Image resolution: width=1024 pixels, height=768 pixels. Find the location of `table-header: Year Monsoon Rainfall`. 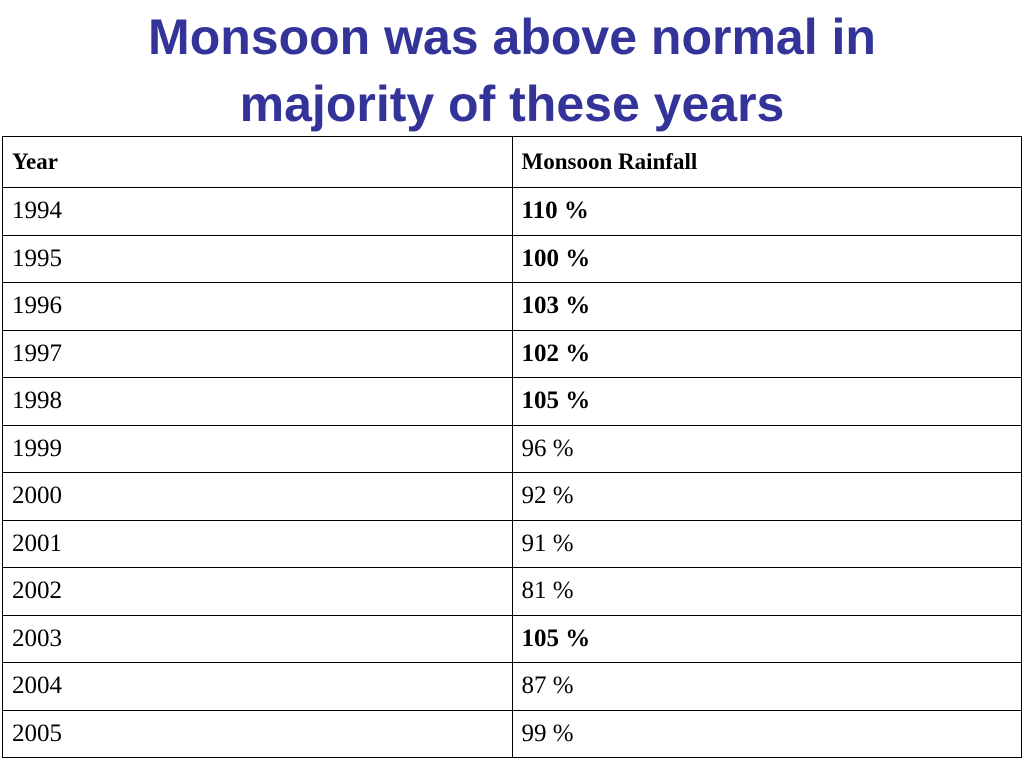

table-header: Year Monsoon Rainfall is located at coordinates (512, 162).